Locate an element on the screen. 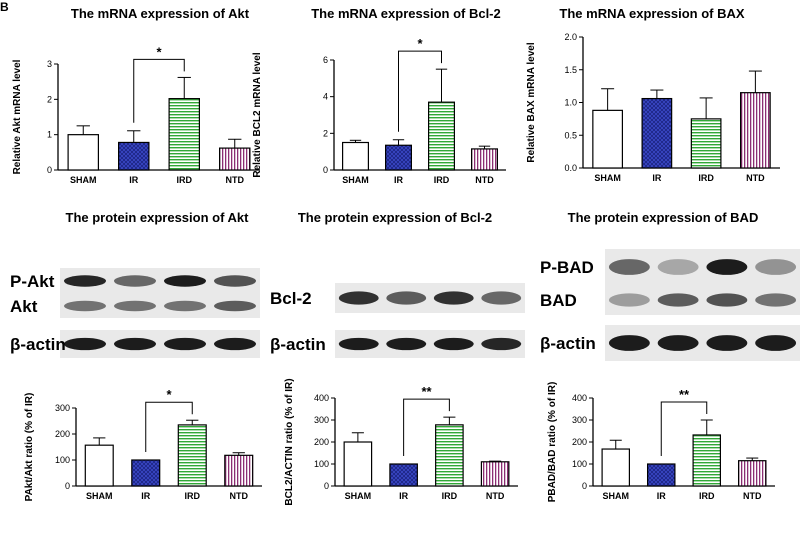  y-axis-label: BCL2/ACTIN ratio (% of IR) is located at coordinates (289, 441).